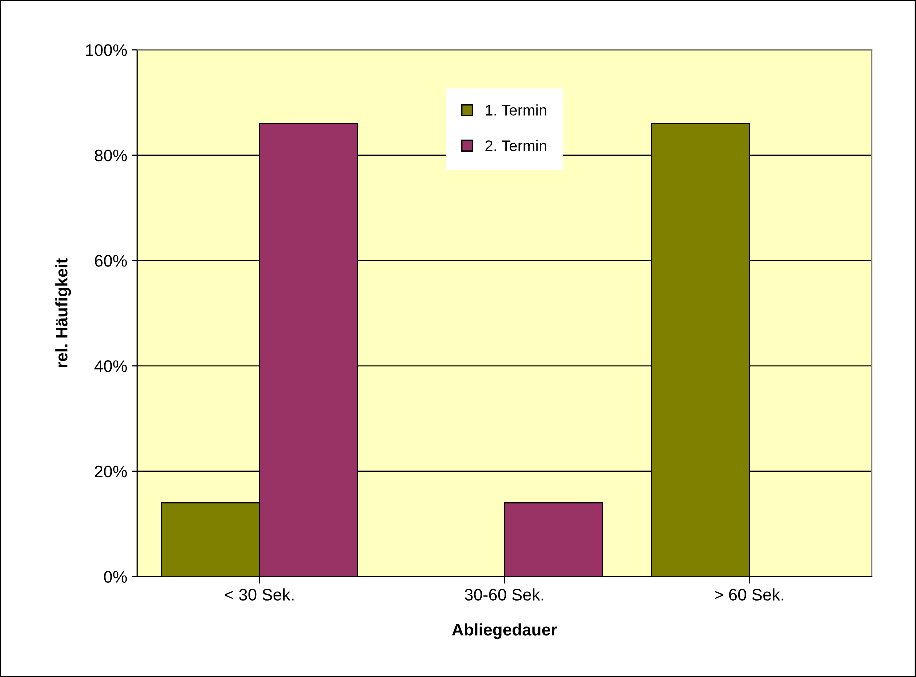 Image resolution: width=916 pixels, height=677 pixels. What do you see at coordinates (504, 594) in the screenshot?
I see `x-tick-label: 30-60 Sek.` at bounding box center [504, 594].